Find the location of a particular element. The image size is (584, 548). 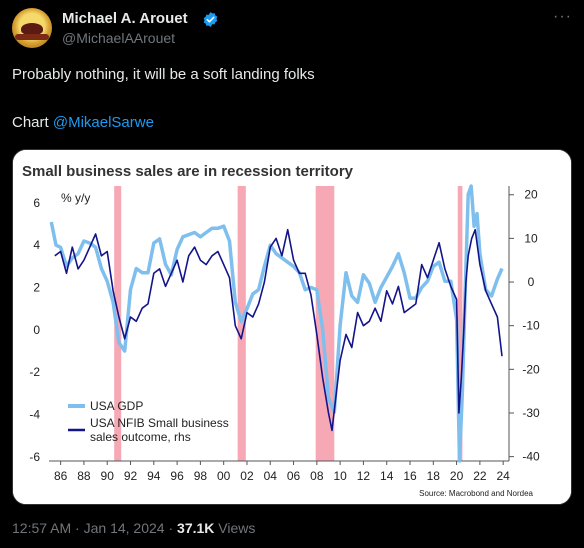

y-left-tick-label: 2 is located at coordinates (36, 288).